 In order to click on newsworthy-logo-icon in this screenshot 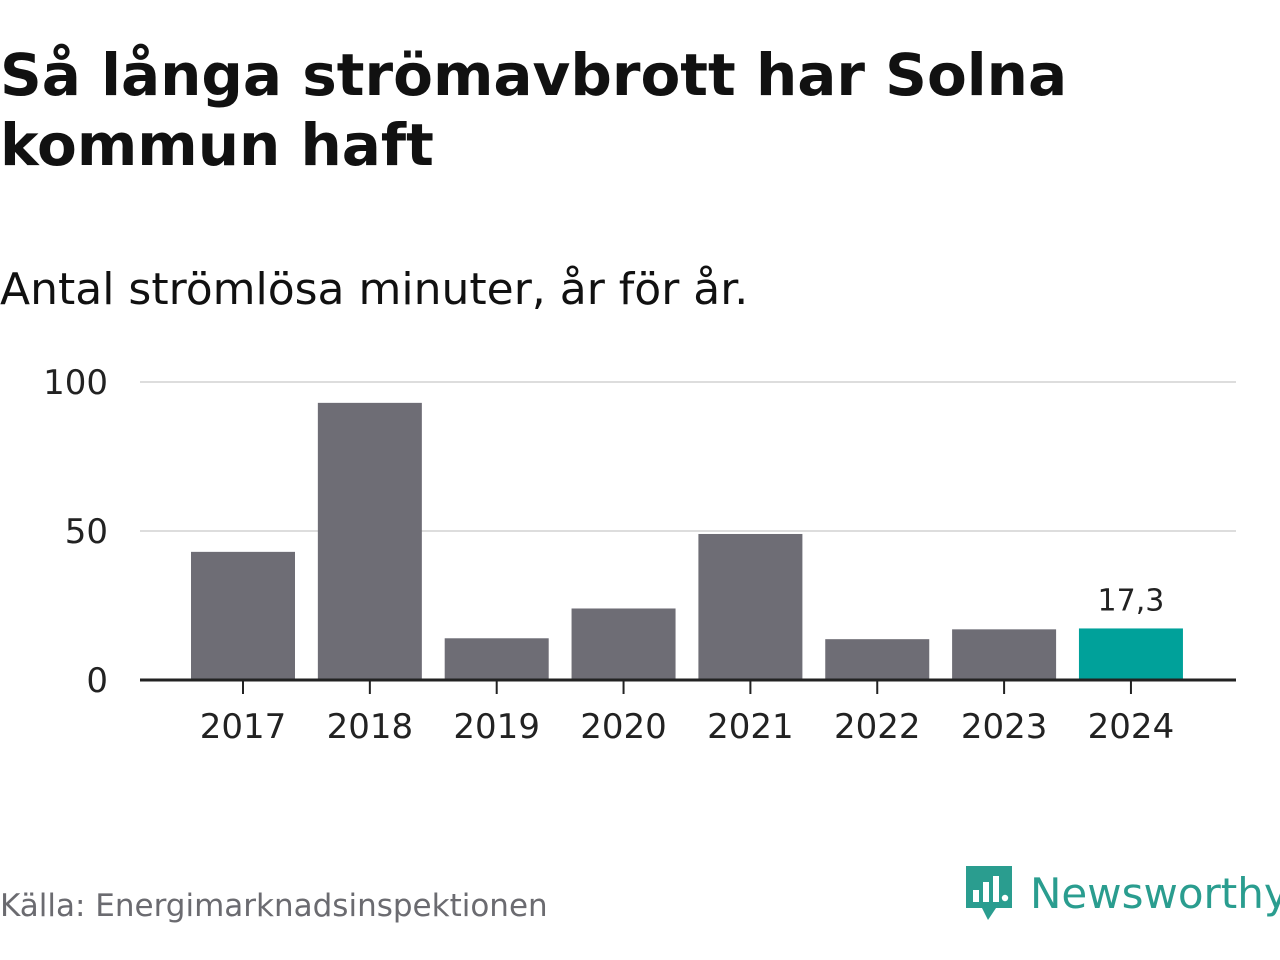, I will do `click(989, 893)`.